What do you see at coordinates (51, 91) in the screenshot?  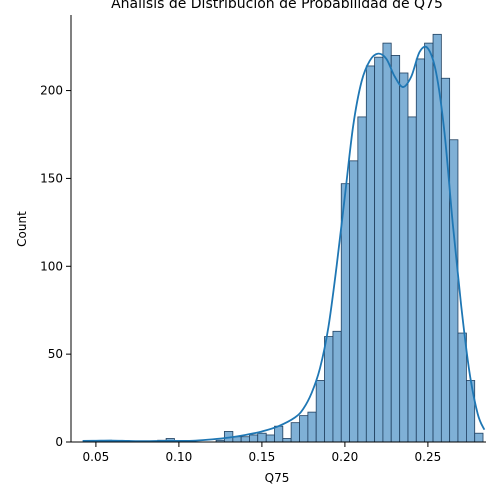 I see `y-tick-label: 200` at bounding box center [51, 91].